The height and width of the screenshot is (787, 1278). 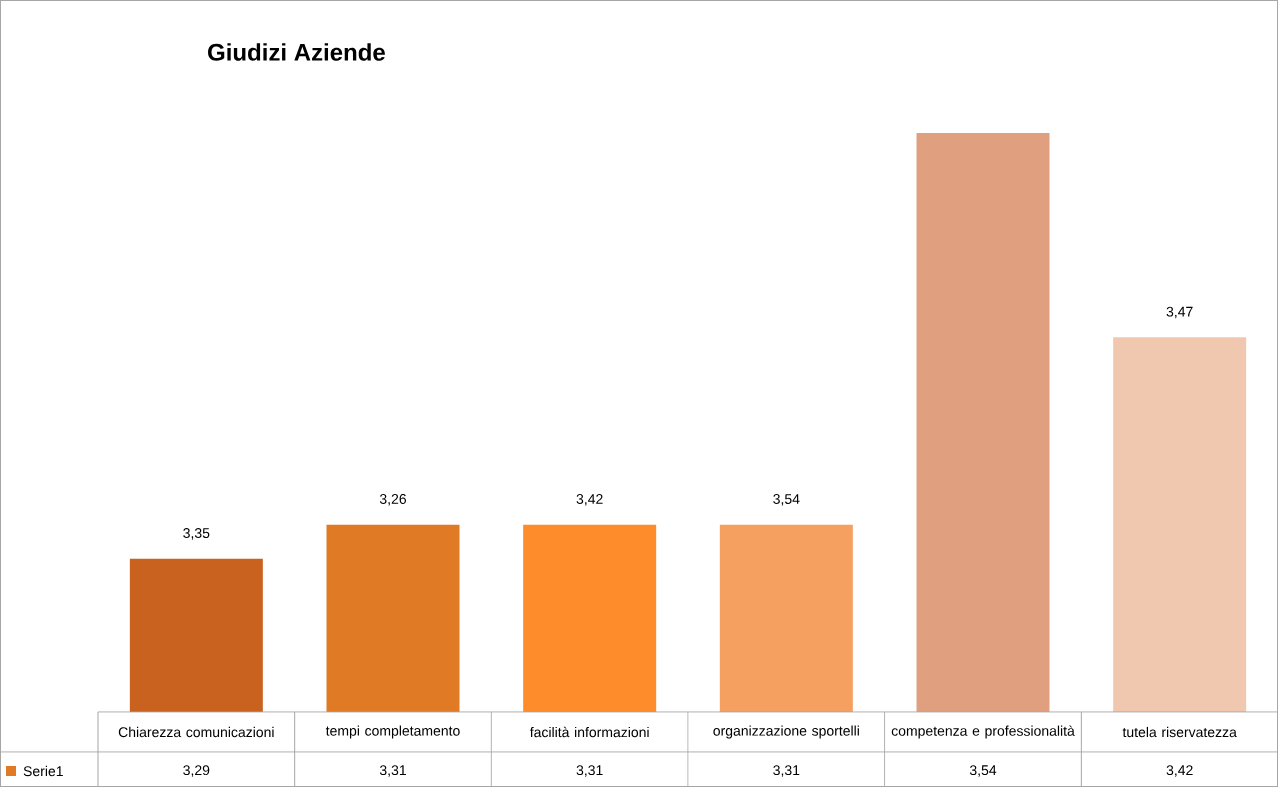 I want to click on legend-label: Serie1, so click(x=43, y=771).